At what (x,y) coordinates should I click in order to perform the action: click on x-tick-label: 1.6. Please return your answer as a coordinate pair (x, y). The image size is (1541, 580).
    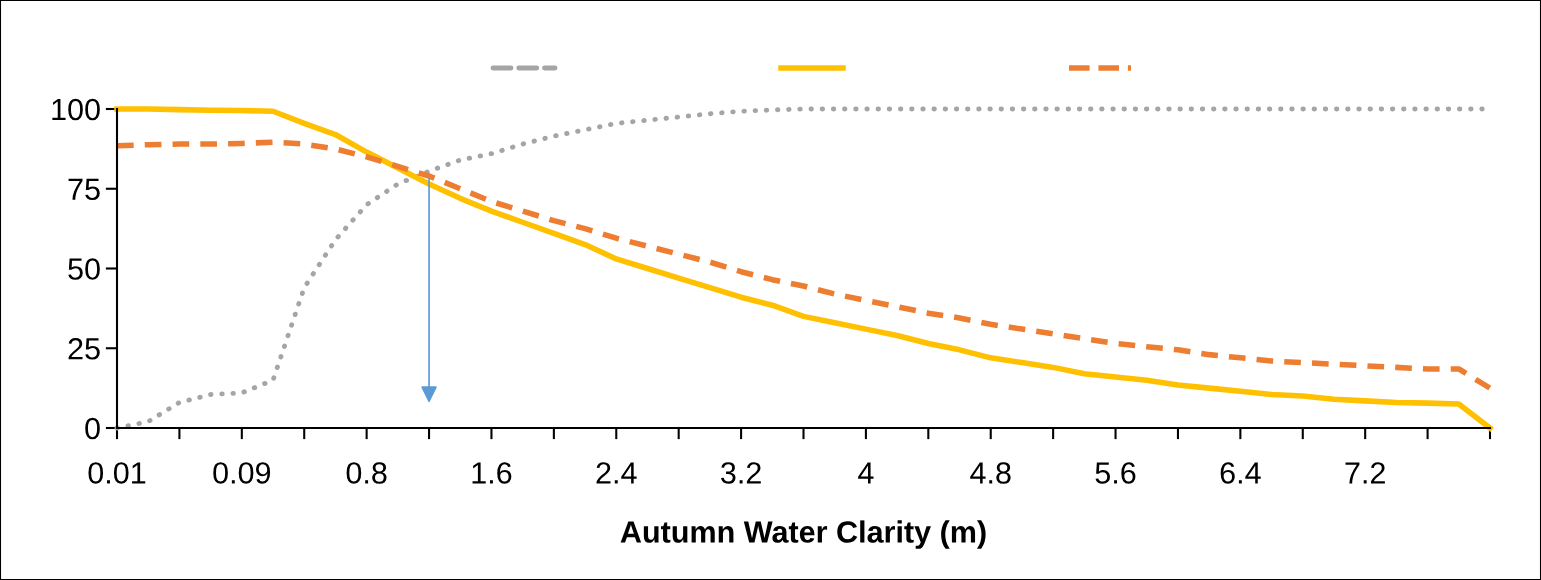
    Looking at the image, I should click on (492, 473).